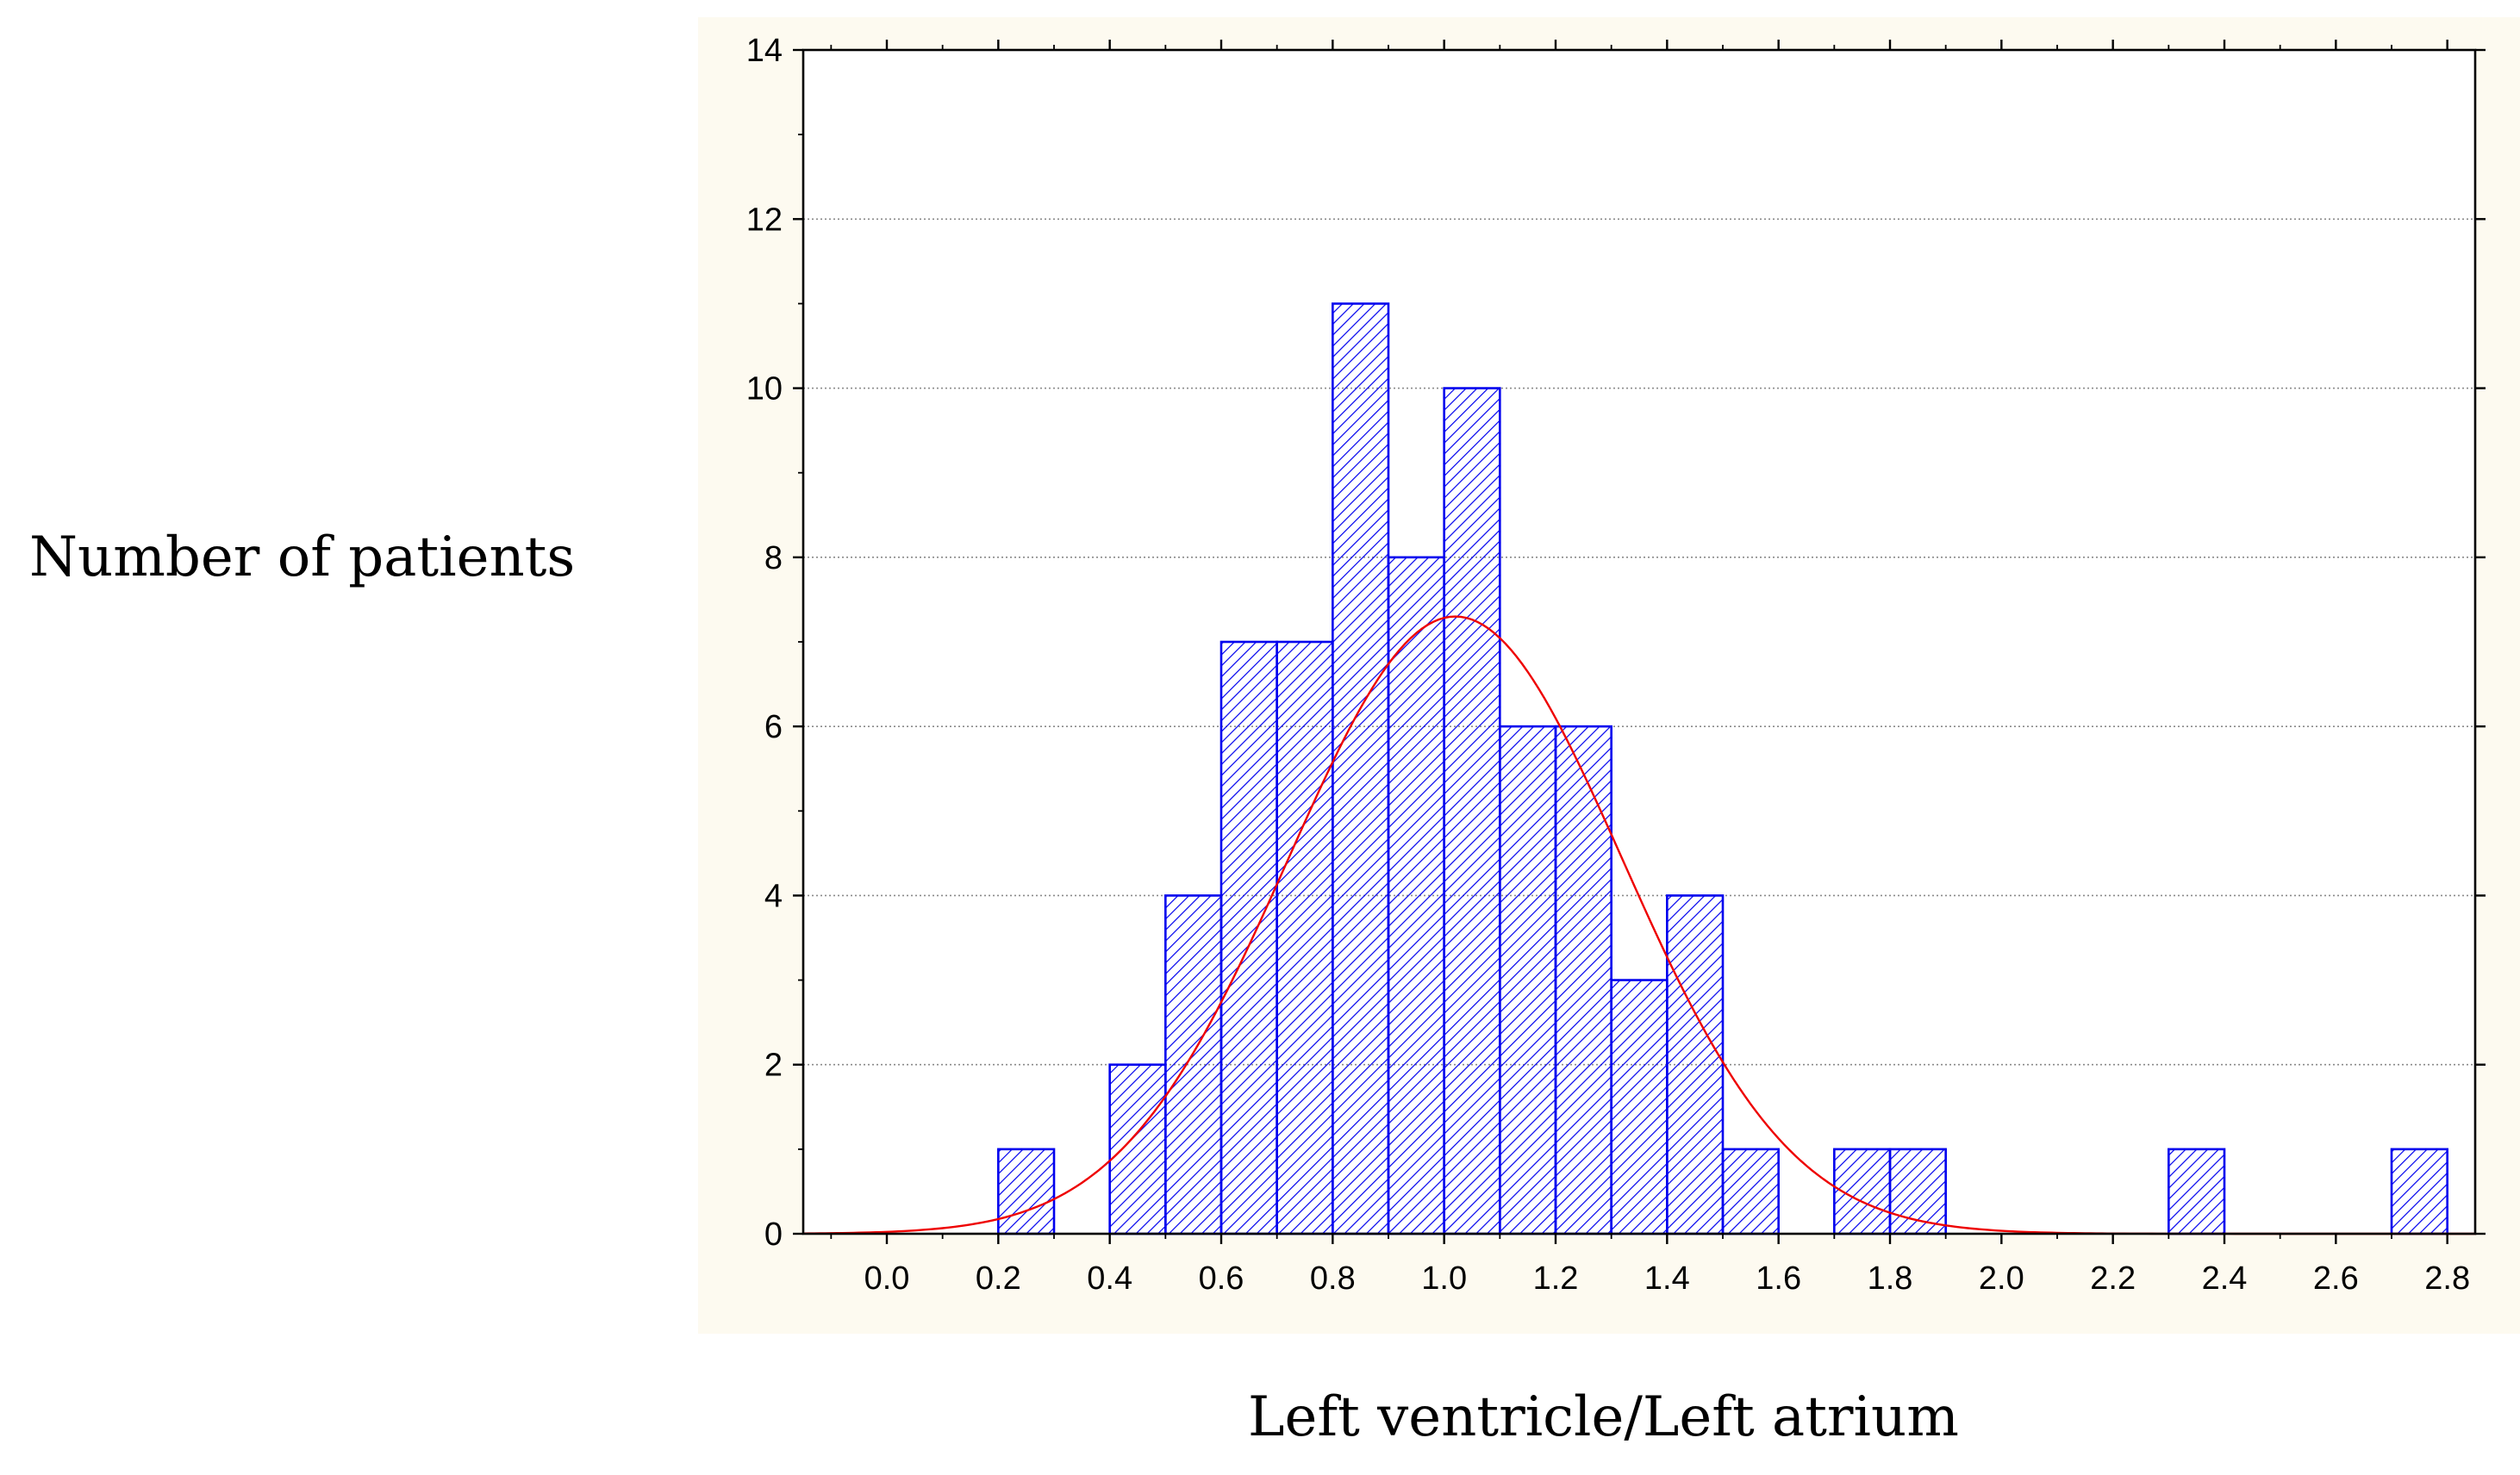 The image size is (2520, 1475). I want to click on x-tick-label: 1.0, so click(1444, 1278).